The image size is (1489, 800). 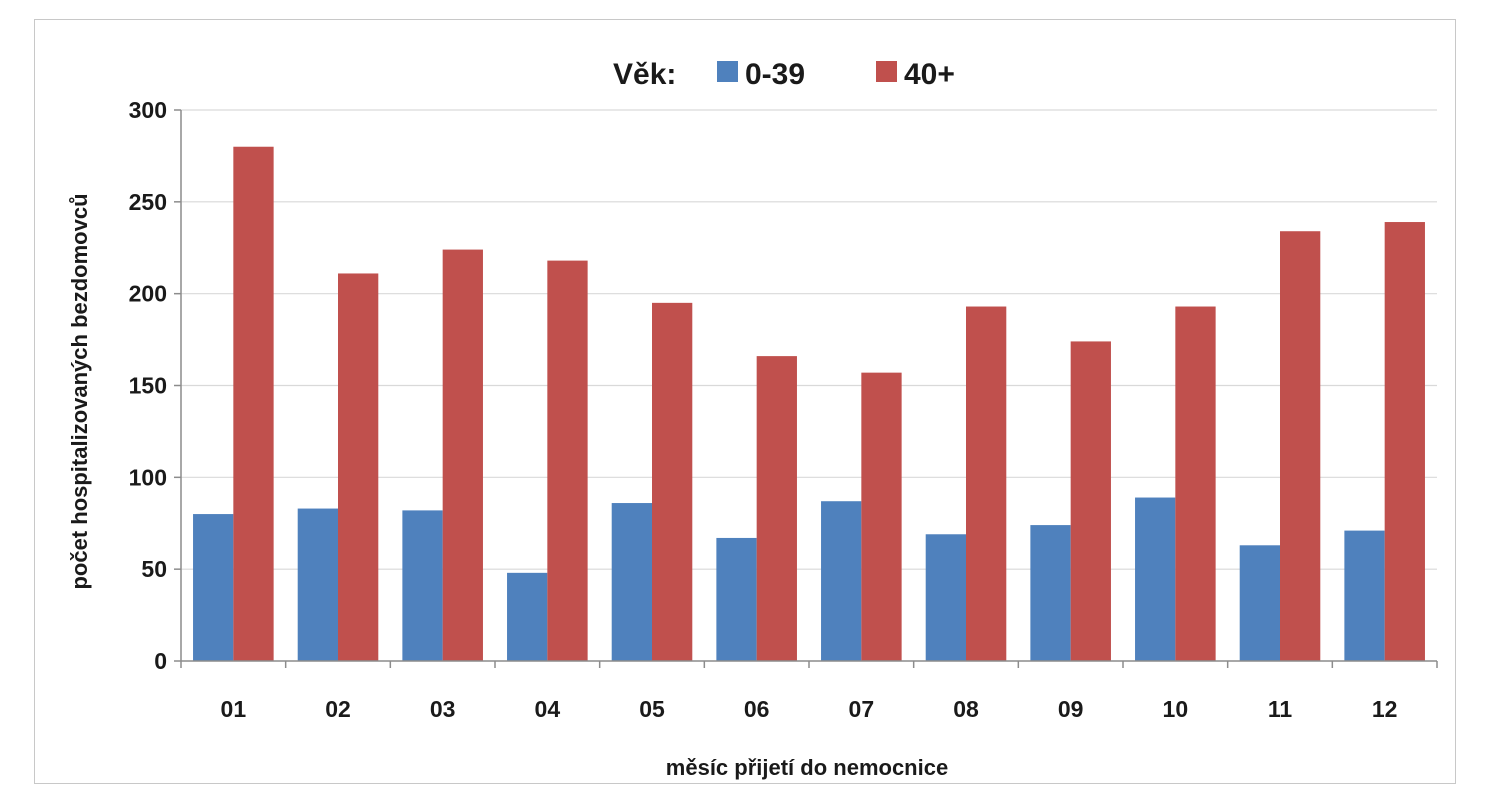 What do you see at coordinates (809, 709) in the screenshot?
I see `x-tick-labels: 01 02 03 04 05 06 07 08 09 10 11 12` at bounding box center [809, 709].